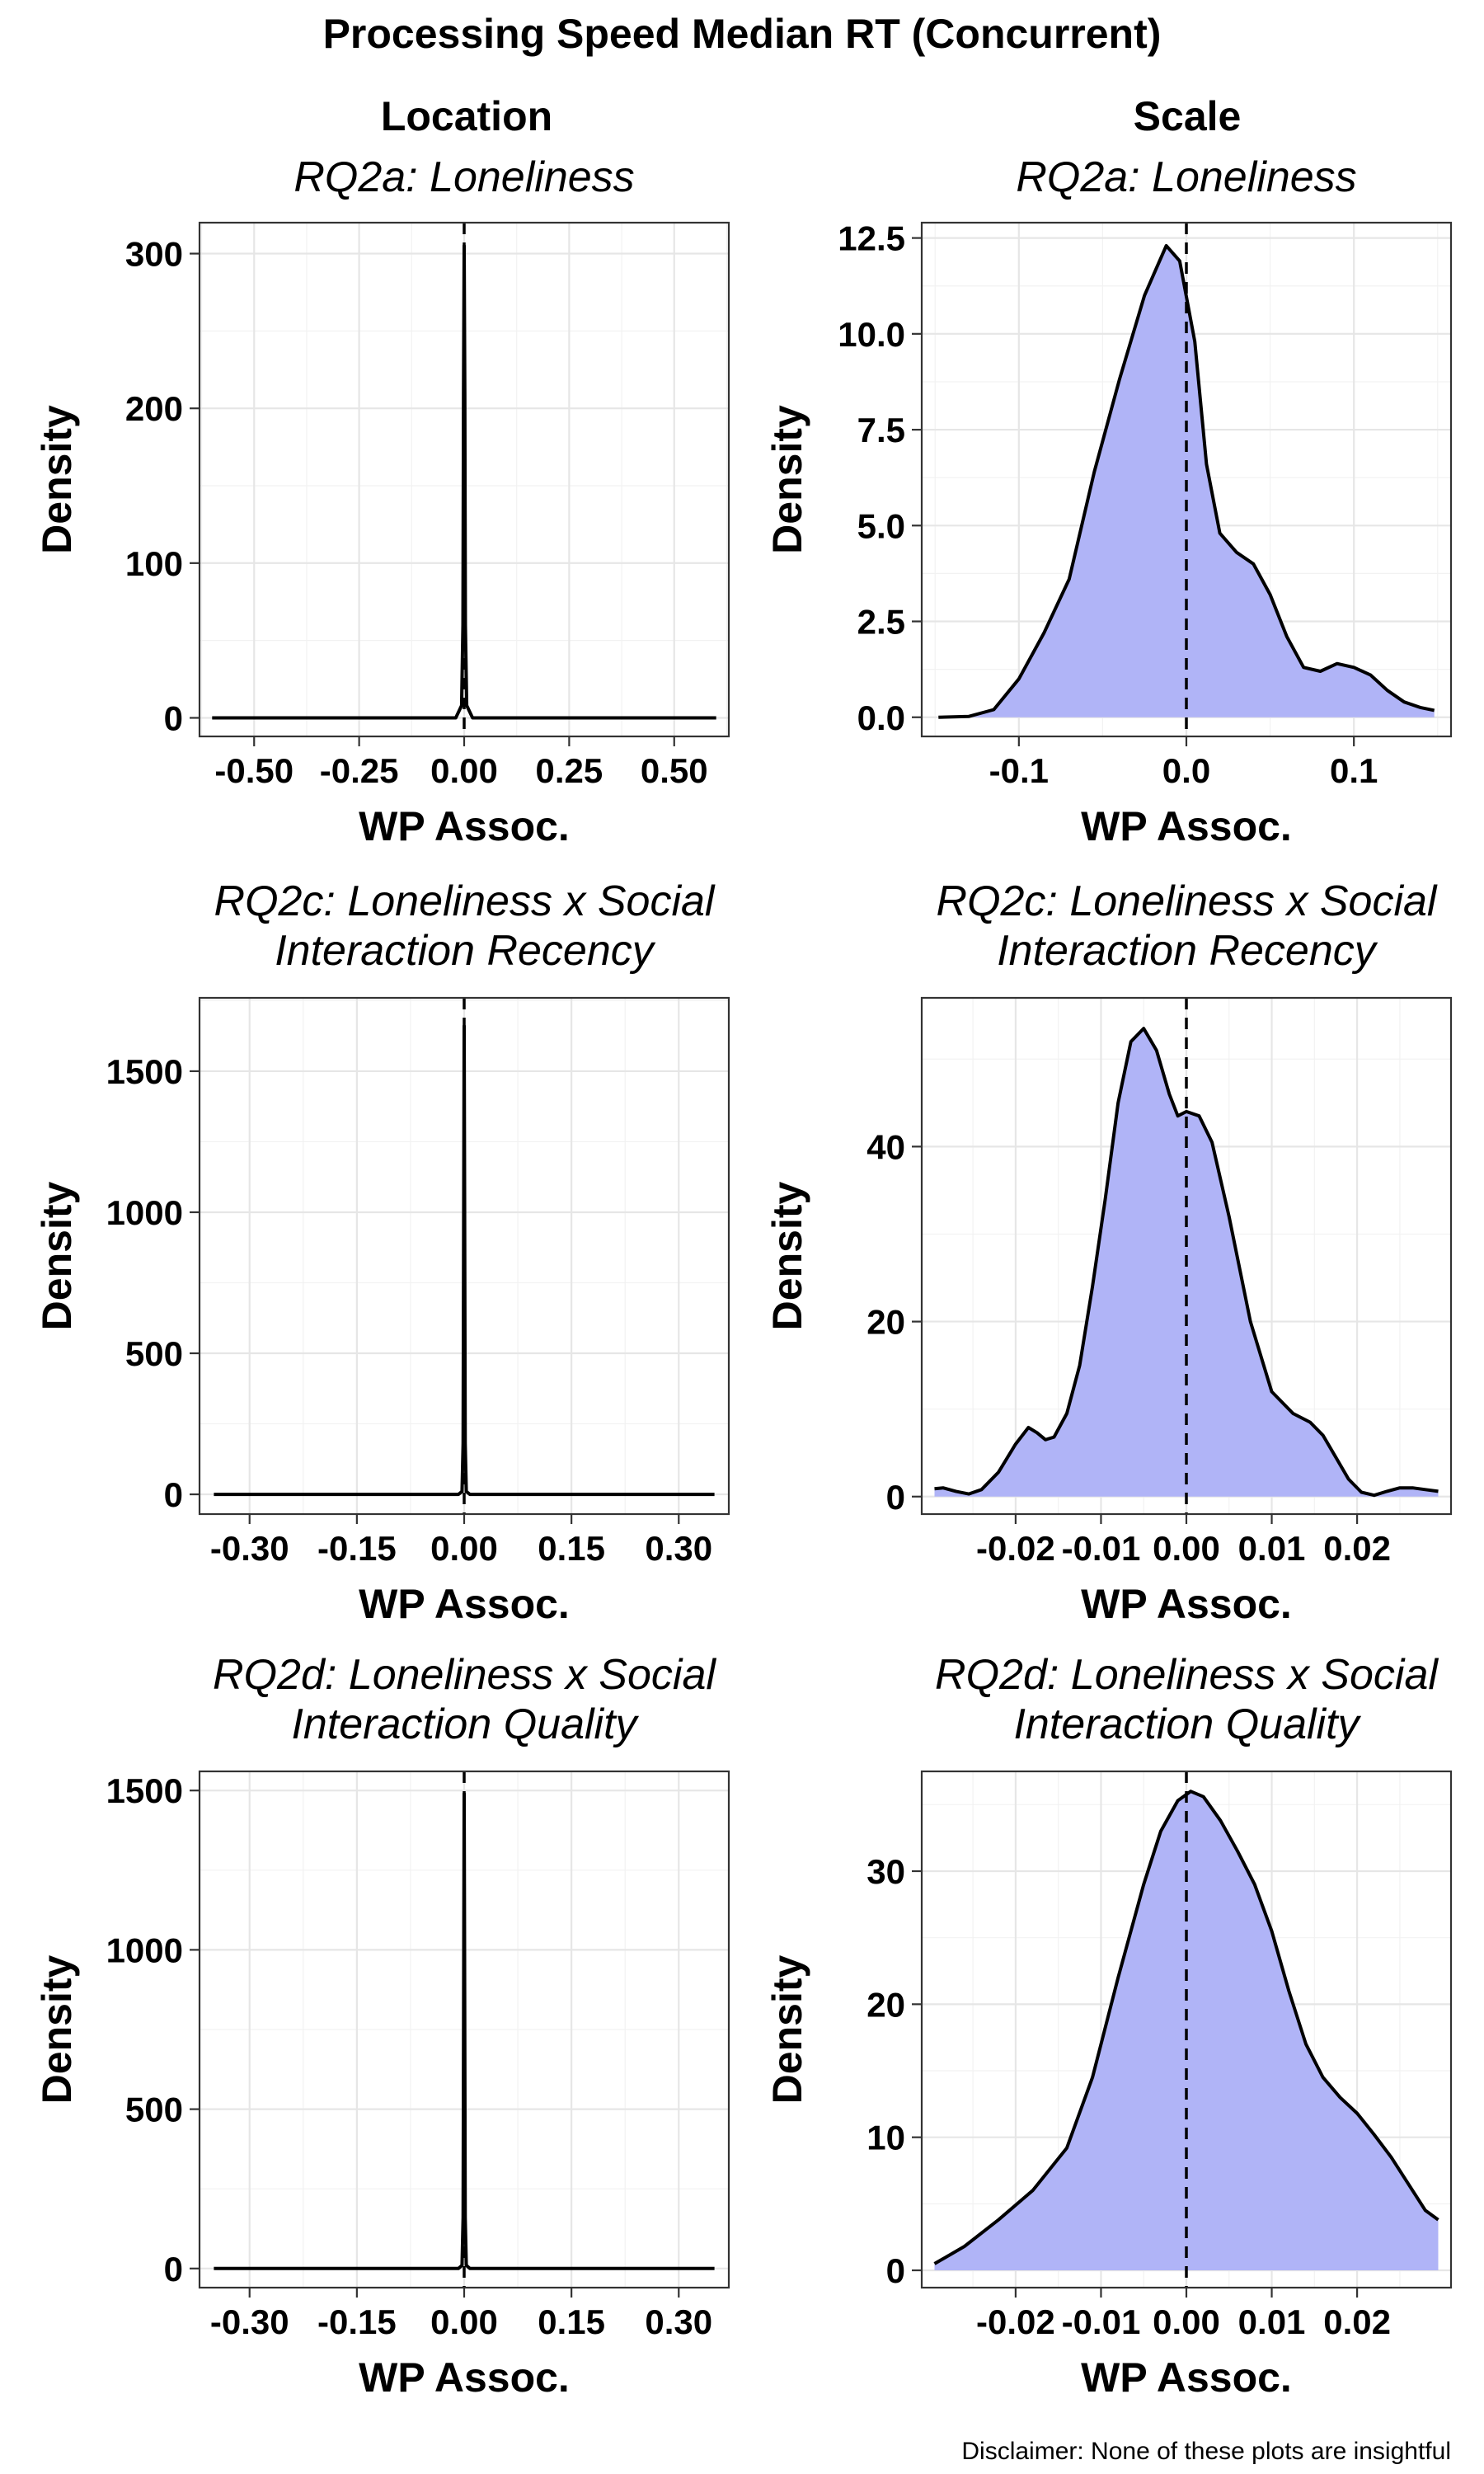 The width and height of the screenshot is (1484, 2474). I want to click on y-tick-label: 200, so click(154, 408).